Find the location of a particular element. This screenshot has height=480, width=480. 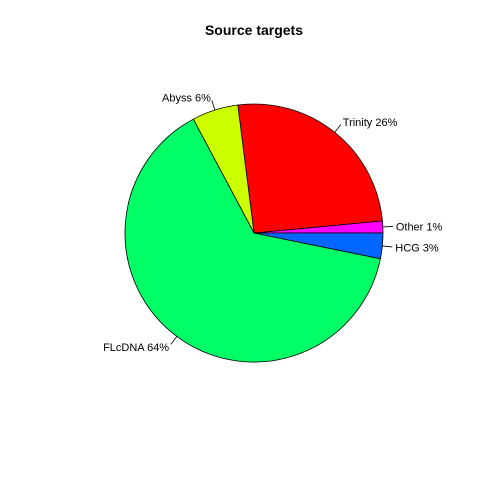

leader-line-hcg is located at coordinates (387, 246).